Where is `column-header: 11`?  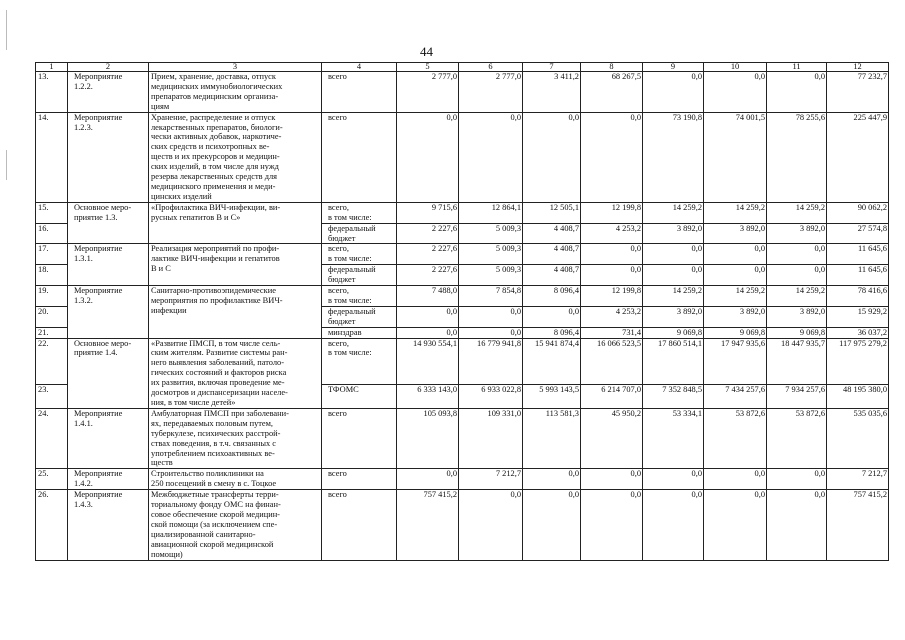
column-header: 11 is located at coordinates (796, 67).